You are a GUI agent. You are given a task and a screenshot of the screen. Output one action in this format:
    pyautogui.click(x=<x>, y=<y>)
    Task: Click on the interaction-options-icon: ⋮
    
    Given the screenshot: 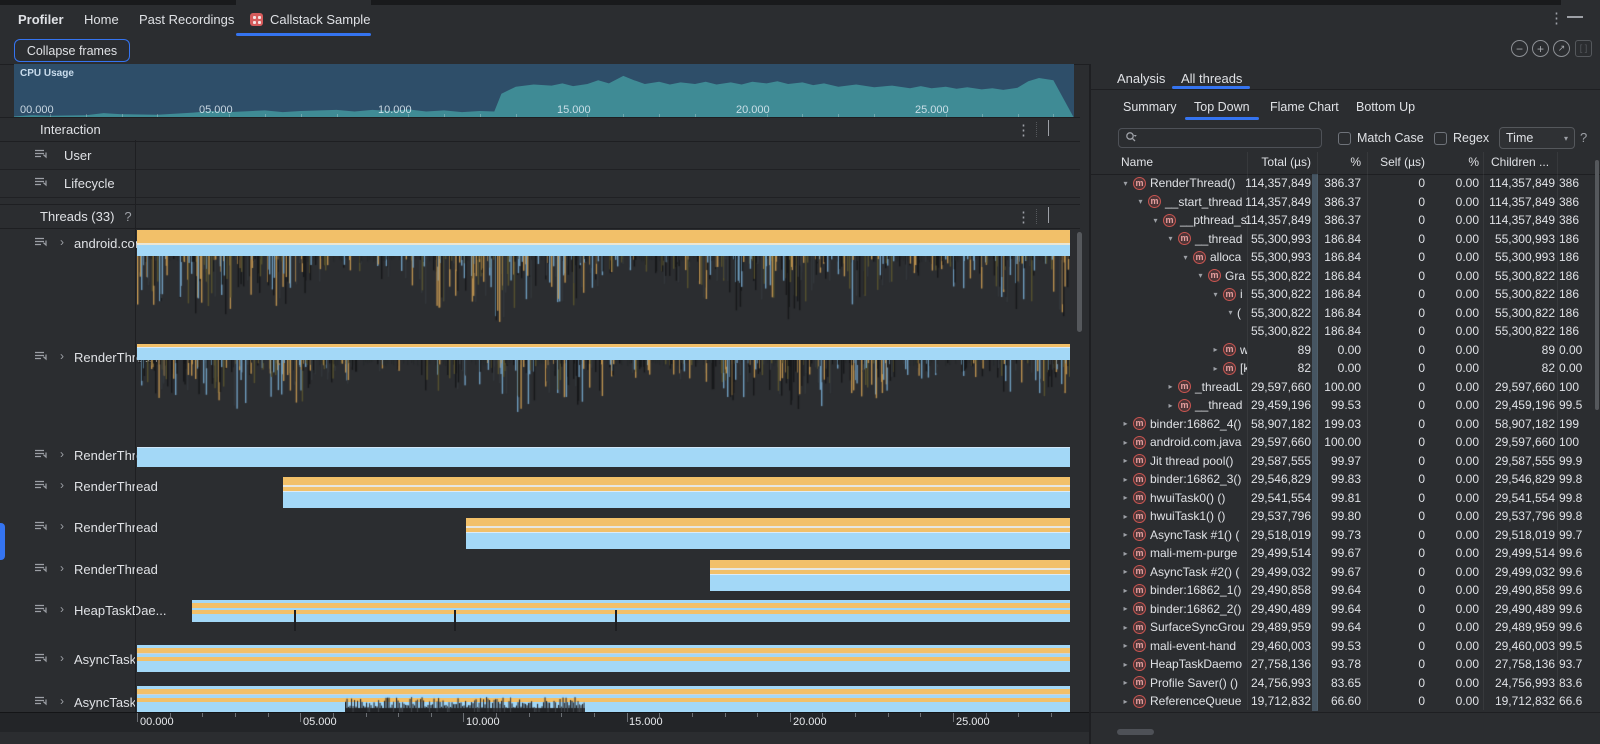 What is the action you would take?
    pyautogui.click(x=1023, y=130)
    